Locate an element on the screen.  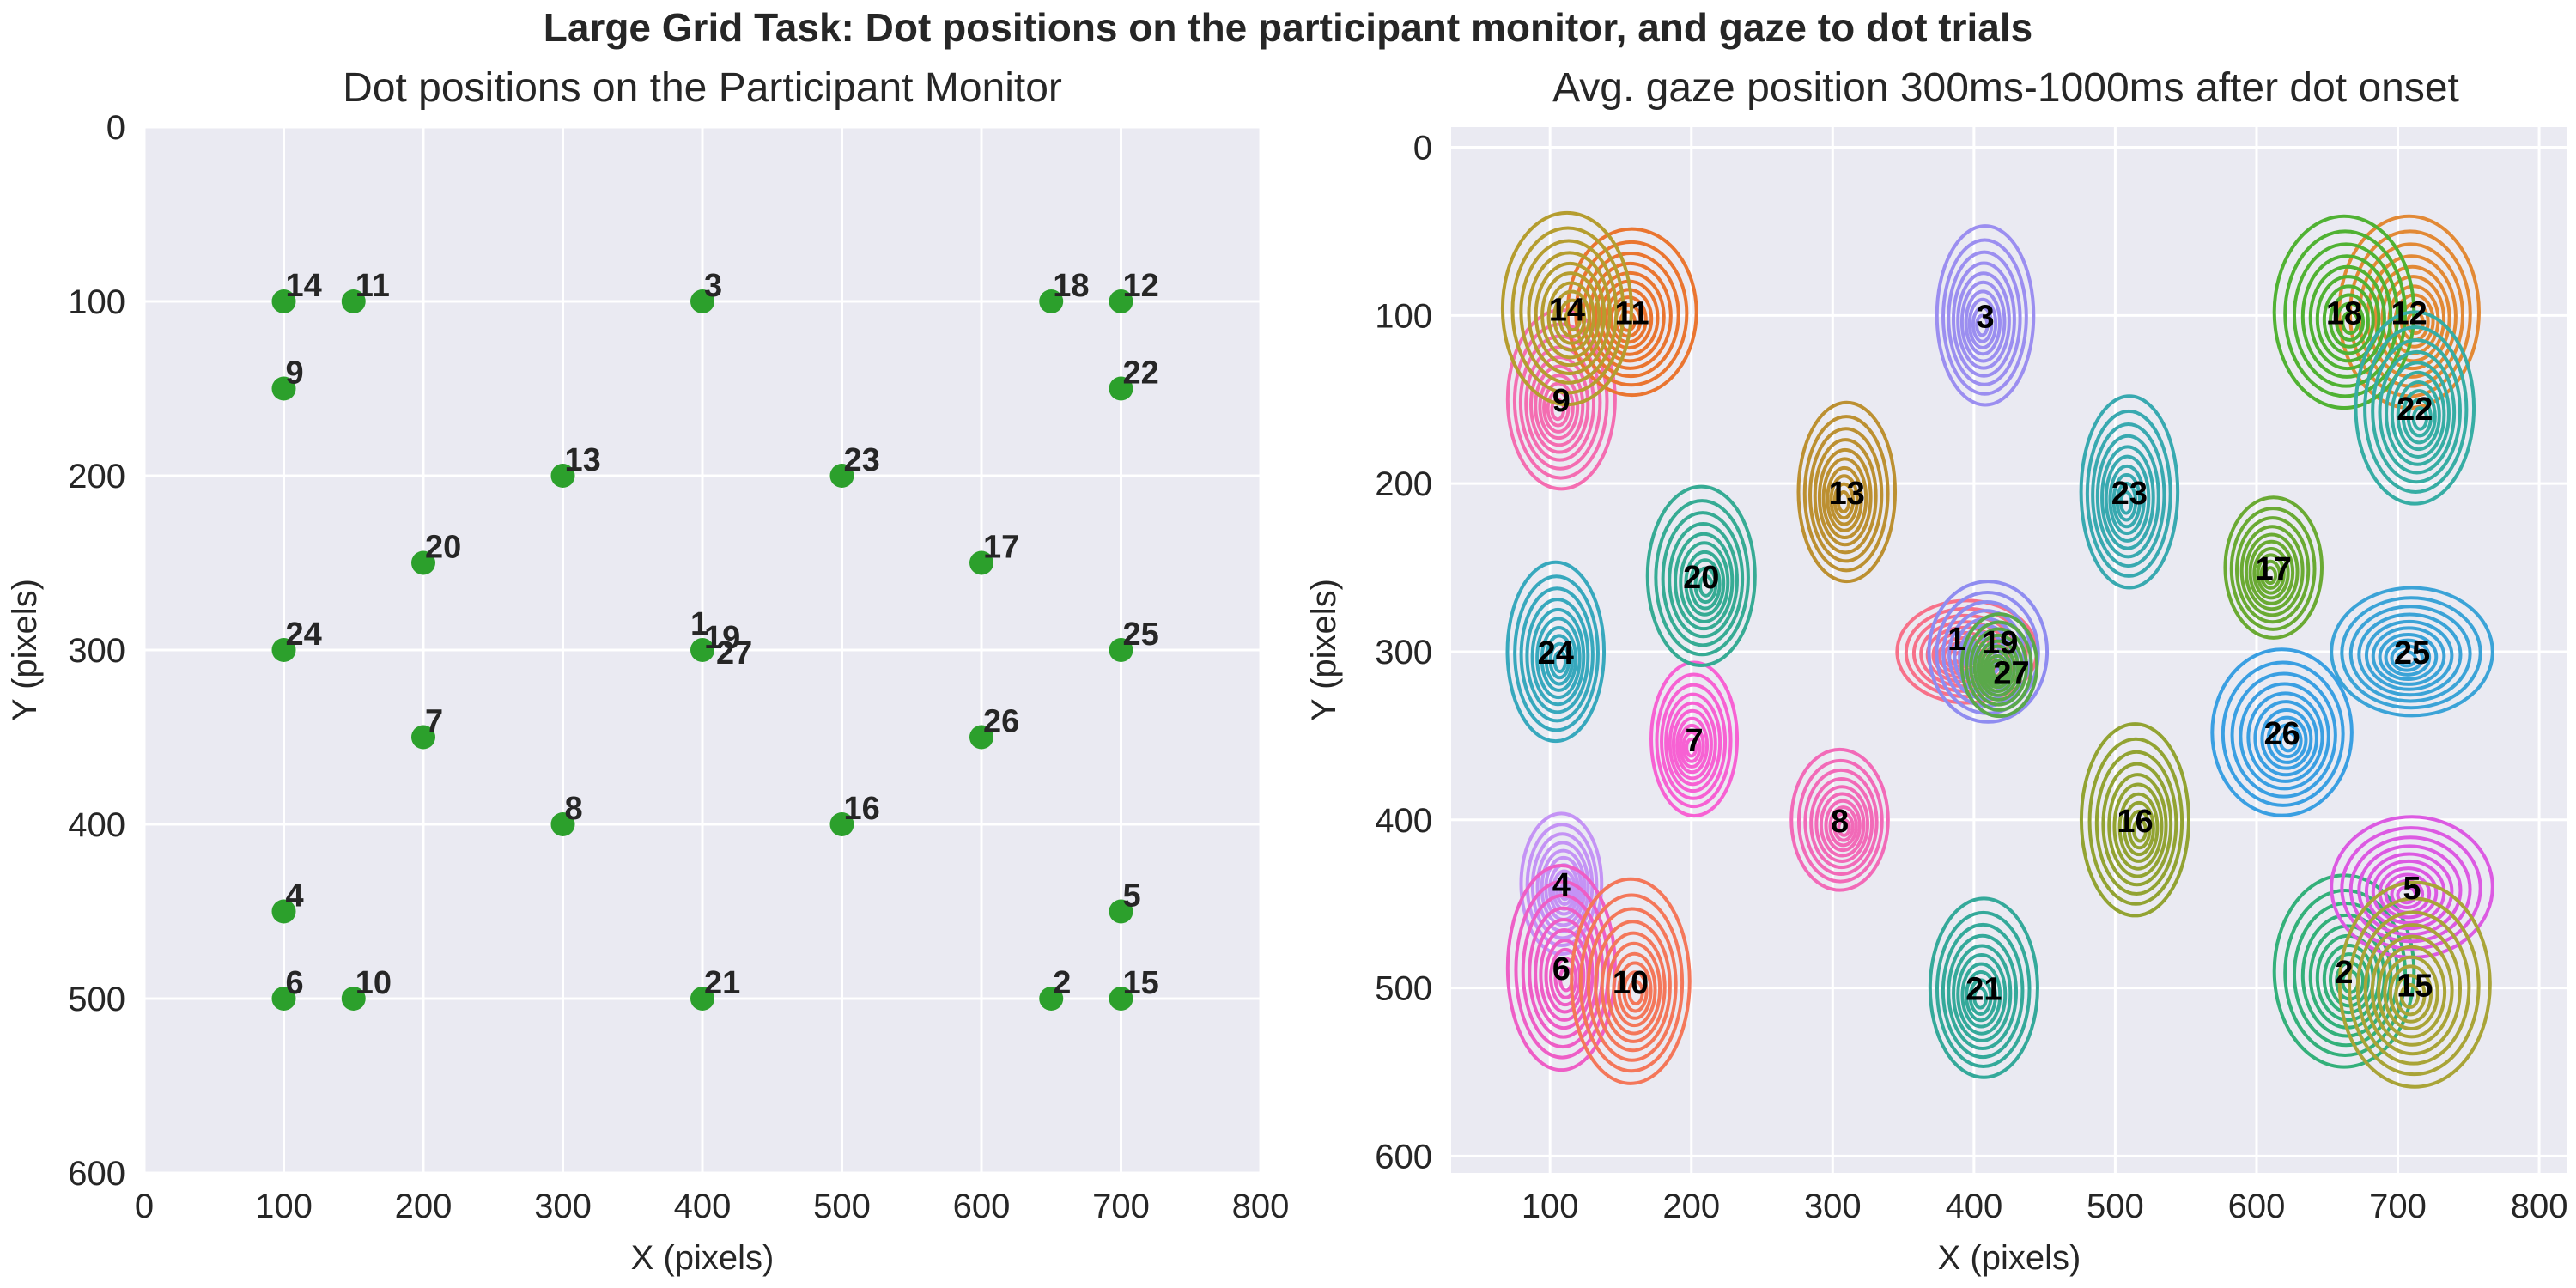
right-x-tick-label: 300 is located at coordinates (1833, 1206).